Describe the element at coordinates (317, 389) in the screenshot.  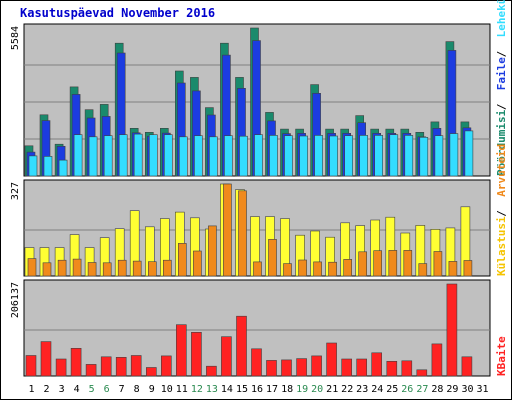
I see `day-label-20: 20` at that location.